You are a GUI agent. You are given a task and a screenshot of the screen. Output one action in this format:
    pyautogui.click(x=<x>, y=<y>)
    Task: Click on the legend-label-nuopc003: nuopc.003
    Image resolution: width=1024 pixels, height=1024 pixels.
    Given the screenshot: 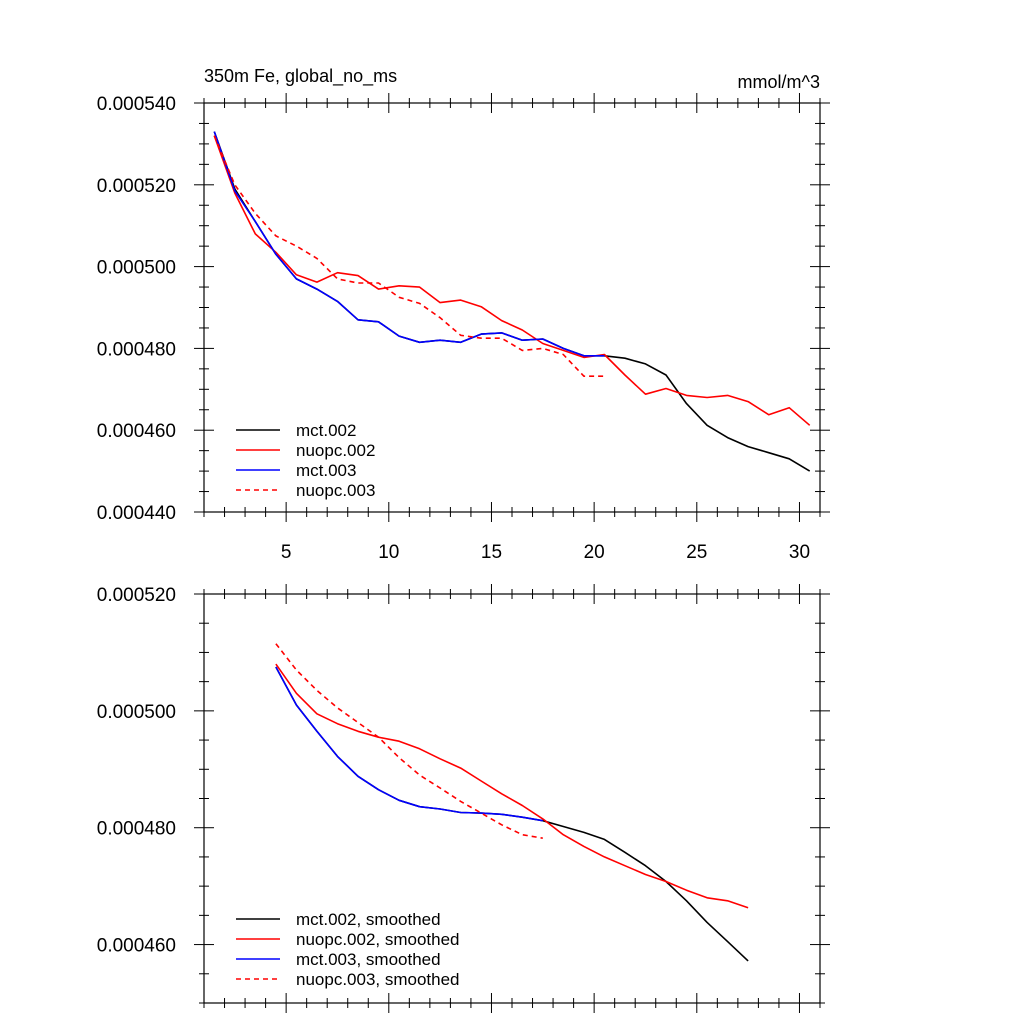 What is the action you would take?
    pyautogui.click(x=335, y=490)
    